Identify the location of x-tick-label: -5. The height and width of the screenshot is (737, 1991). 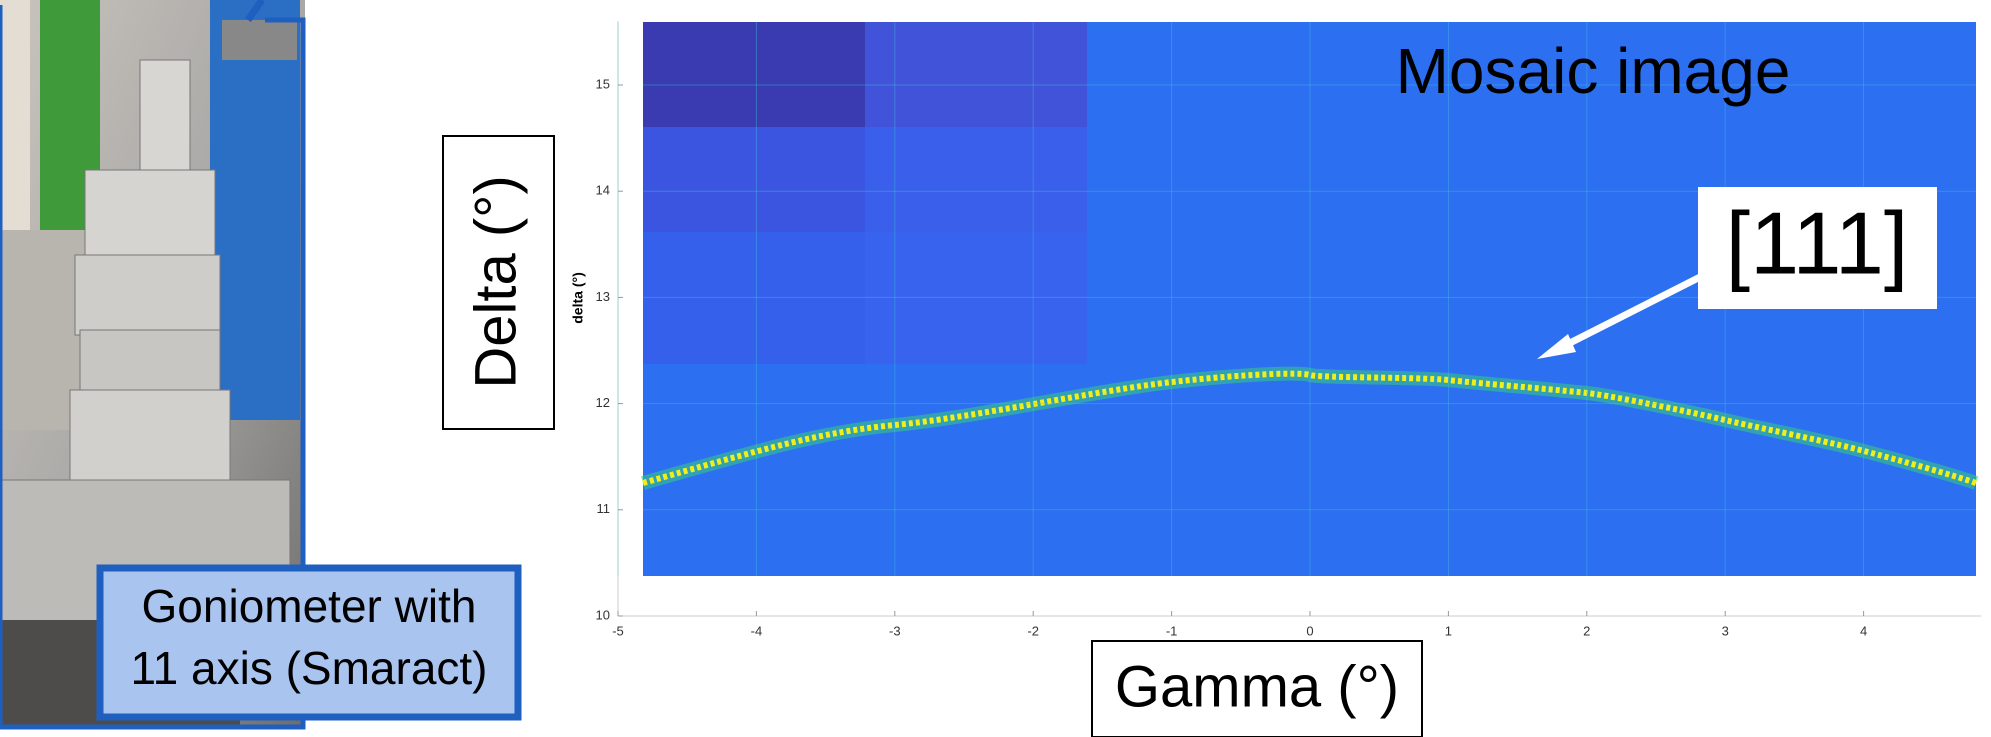
(618, 630).